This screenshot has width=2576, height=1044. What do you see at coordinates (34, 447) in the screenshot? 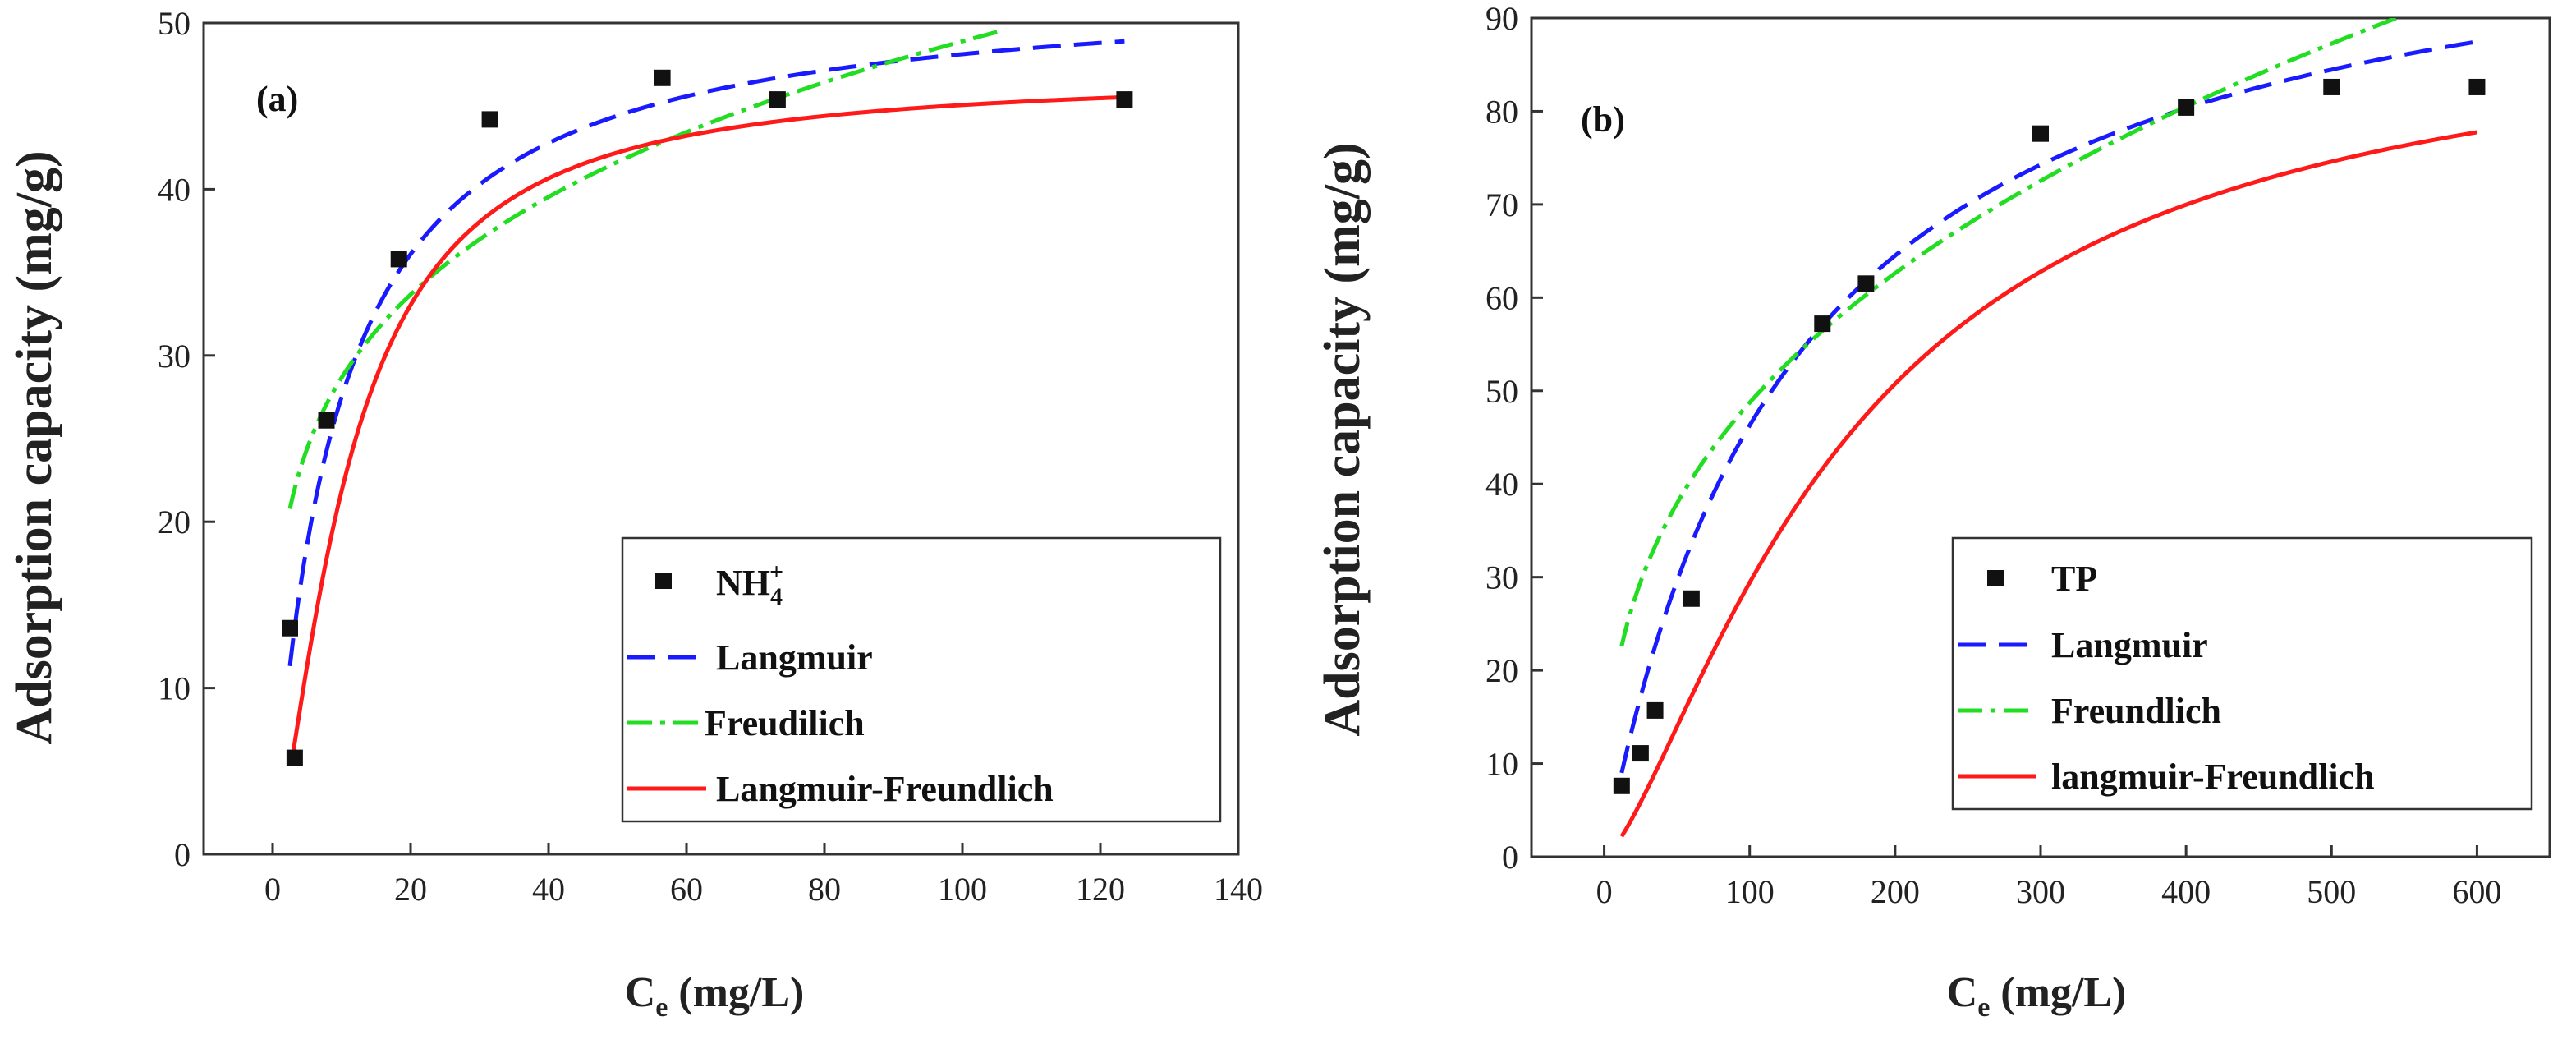
I see `chart-a-ylabel: Adsorption capacity (mg/g)` at bounding box center [34, 447].